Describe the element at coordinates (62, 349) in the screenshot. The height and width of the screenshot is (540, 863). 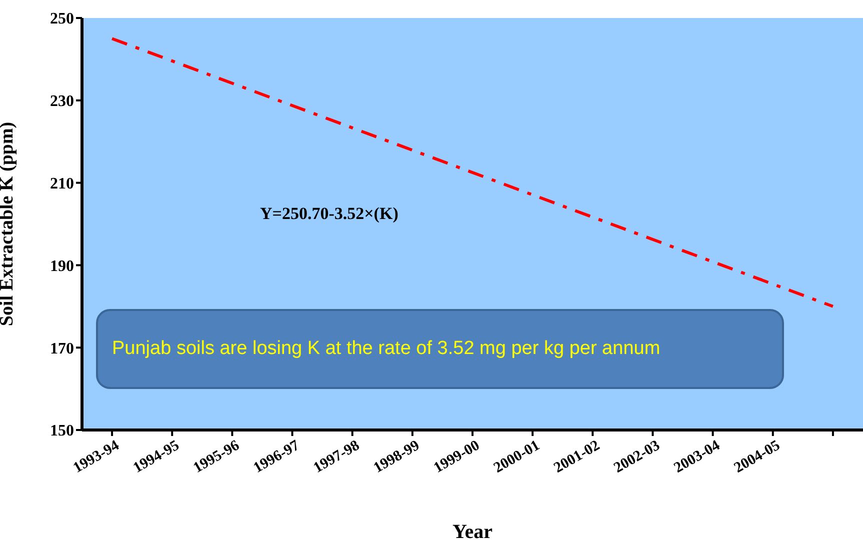
I see `y-tick-label: 170` at that location.